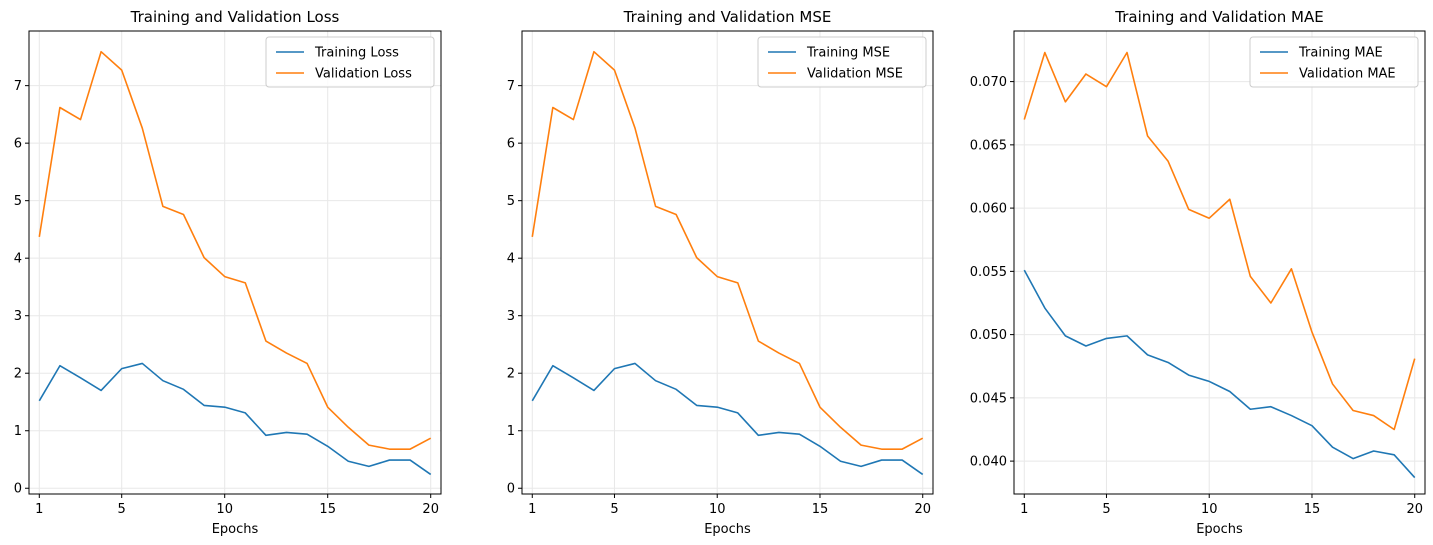 This screenshot has width=1433, height=545. What do you see at coordinates (511, 316) in the screenshot?
I see `mse-y-tick-label: 3` at bounding box center [511, 316].